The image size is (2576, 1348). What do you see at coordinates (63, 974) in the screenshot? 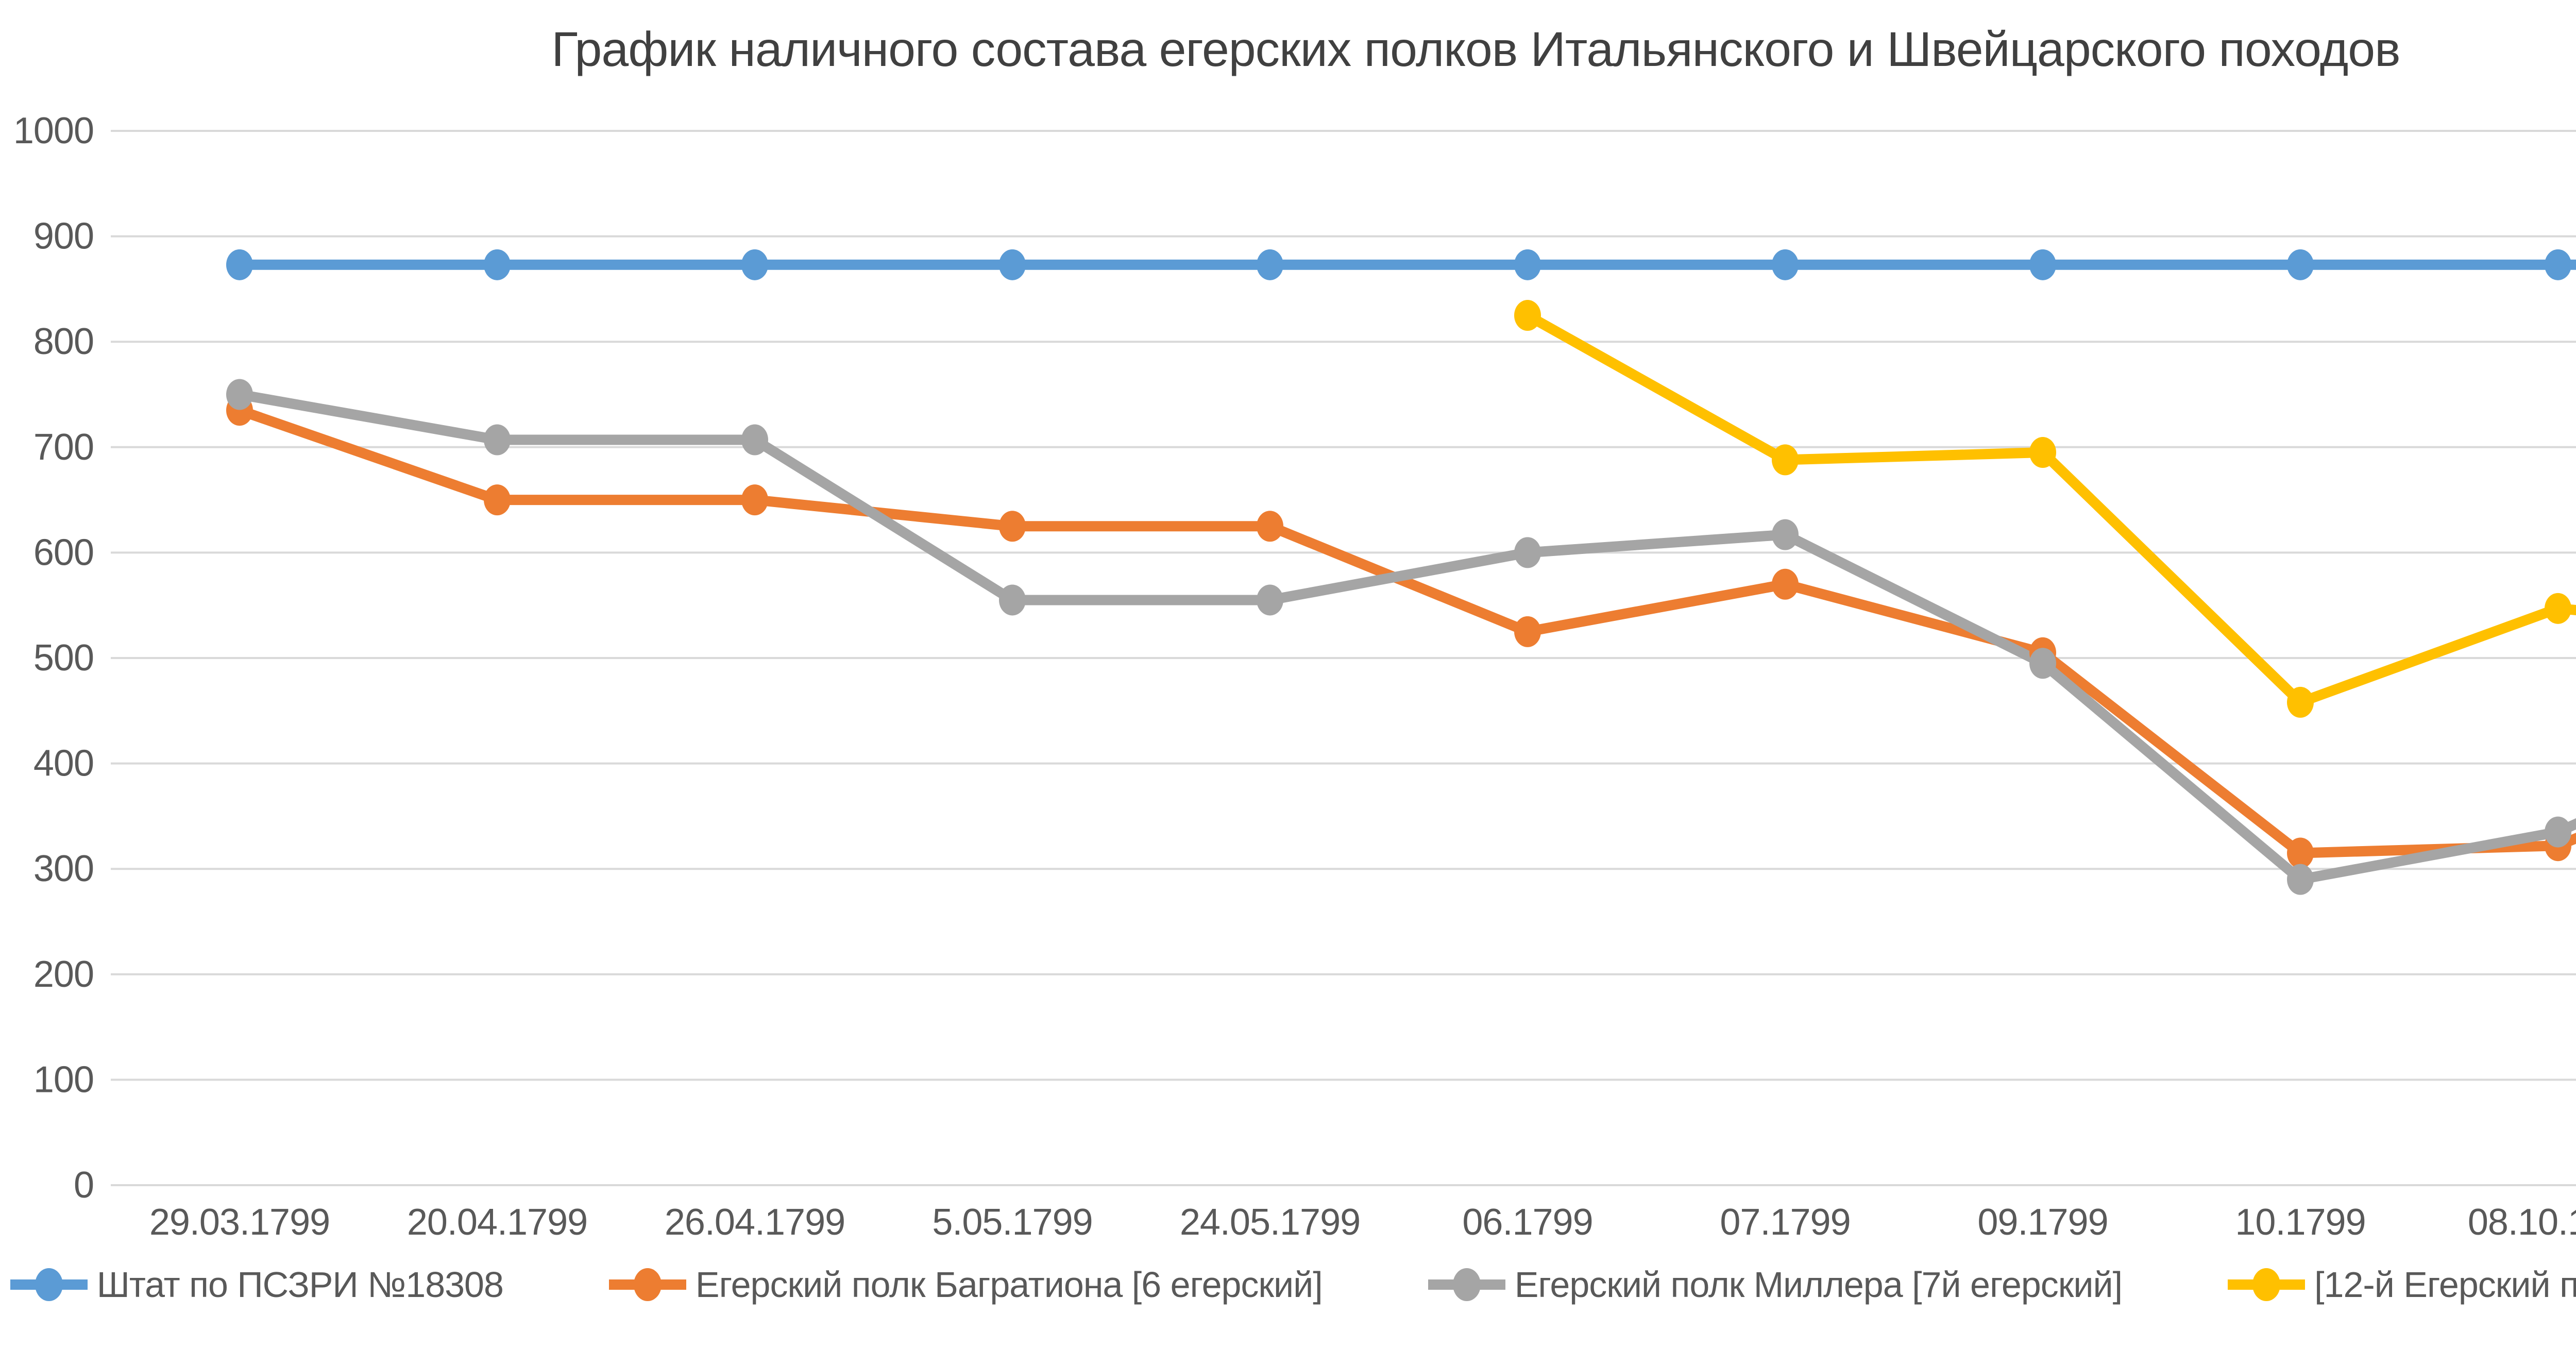
I see `y-tick-label: 200` at bounding box center [63, 974].